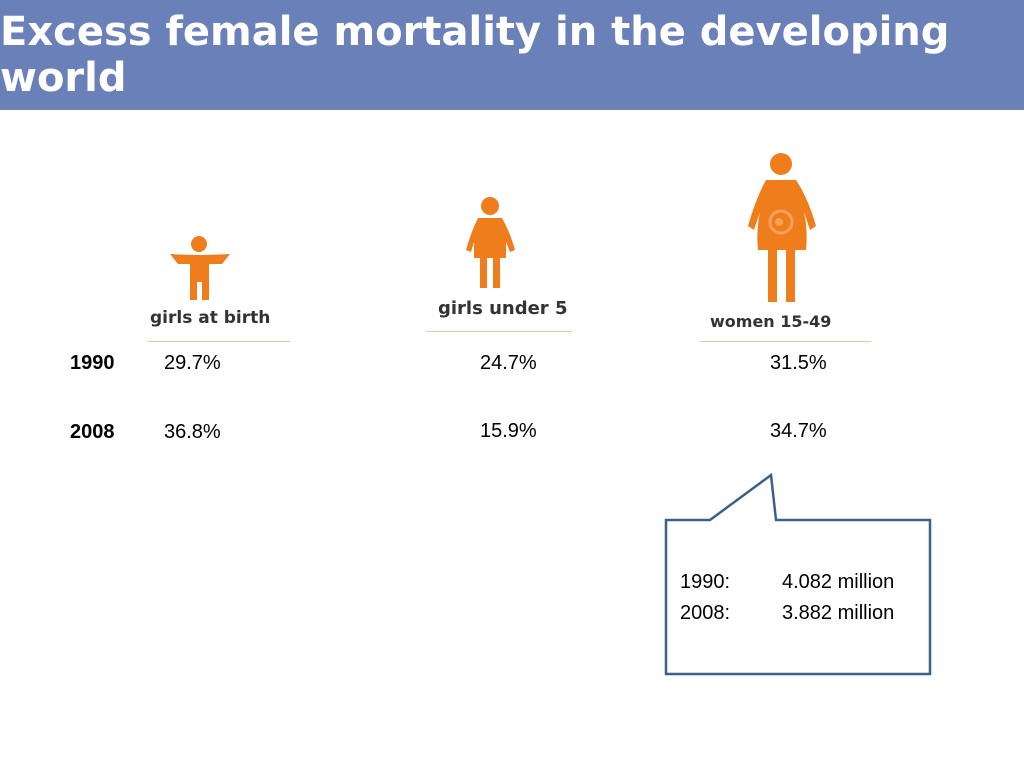 This screenshot has height=768, width=1024. I want to click on group-label-girls-under-5: girls under 5, so click(503, 308).